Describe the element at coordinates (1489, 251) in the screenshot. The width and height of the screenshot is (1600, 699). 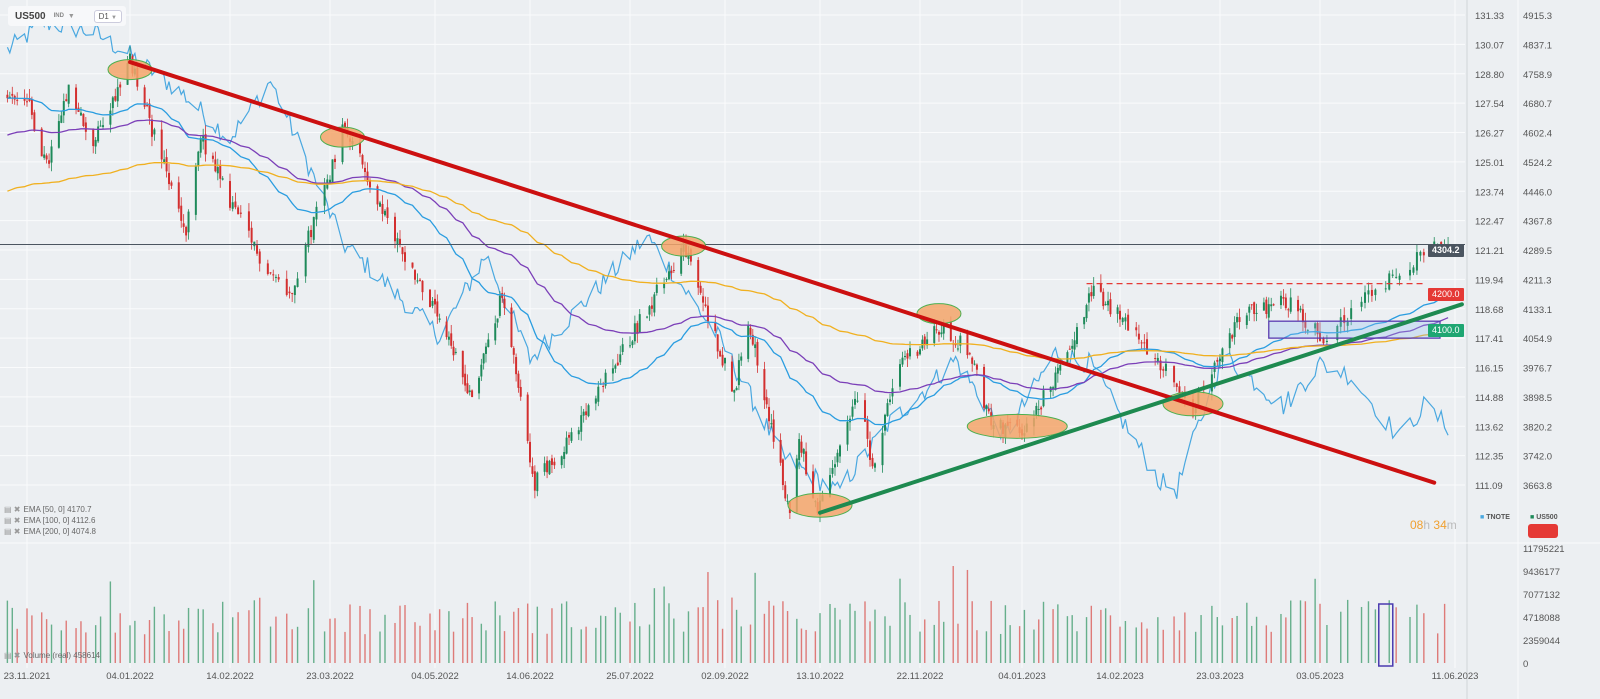
I see `tnote-axis-tick: 121.21` at that location.